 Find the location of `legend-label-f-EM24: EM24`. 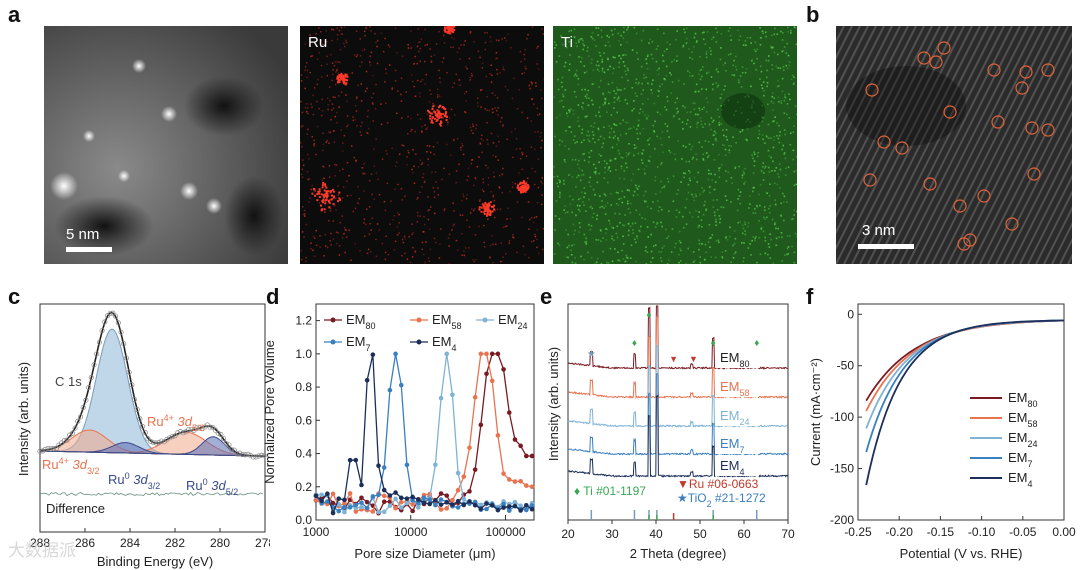

legend-label-f-EM24: EM24 is located at coordinates (1023, 439).